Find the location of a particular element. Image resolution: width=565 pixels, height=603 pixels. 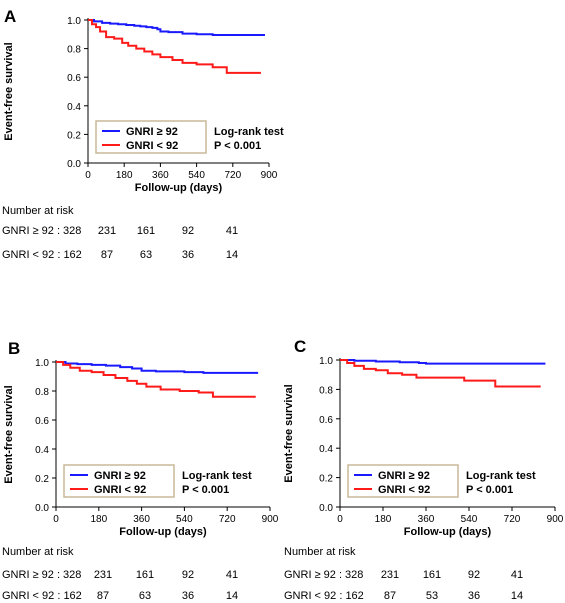

panel-label: C is located at coordinates (300, 346).